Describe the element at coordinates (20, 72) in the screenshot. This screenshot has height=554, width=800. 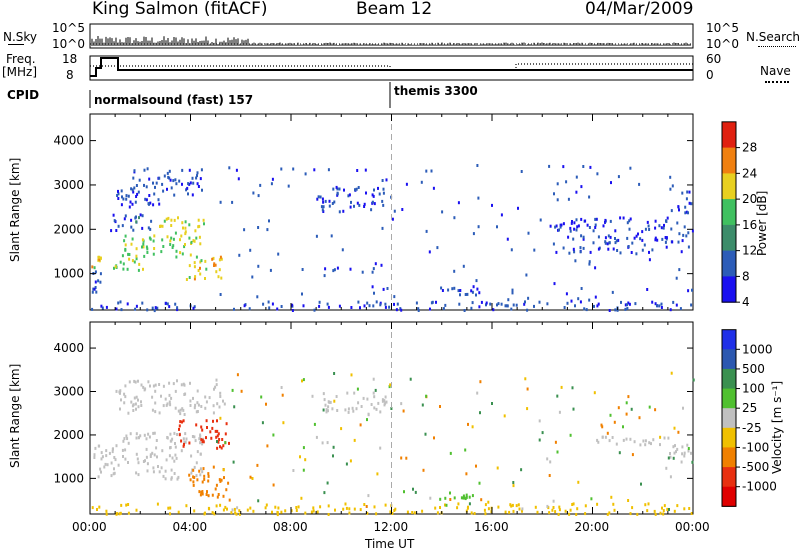
I see `freq-unit: [MHz]` at that location.